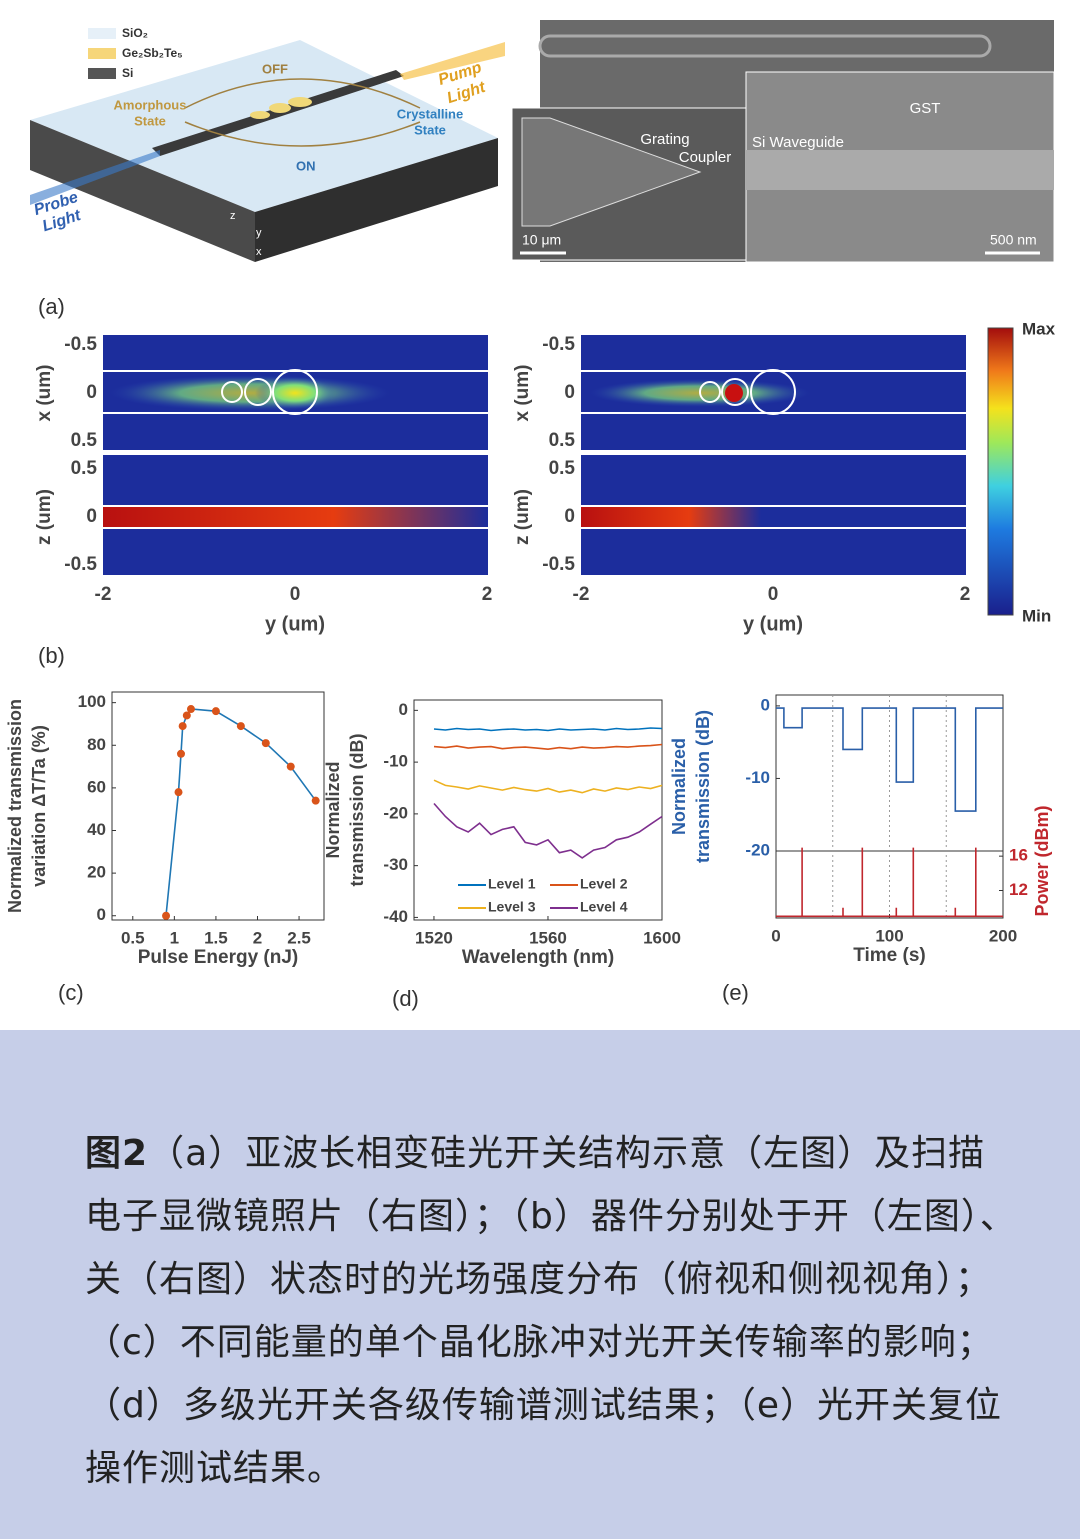 This screenshot has height=1539, width=1080. Describe the element at coordinates (671, 517) in the screenshot. I see `field` at that location.